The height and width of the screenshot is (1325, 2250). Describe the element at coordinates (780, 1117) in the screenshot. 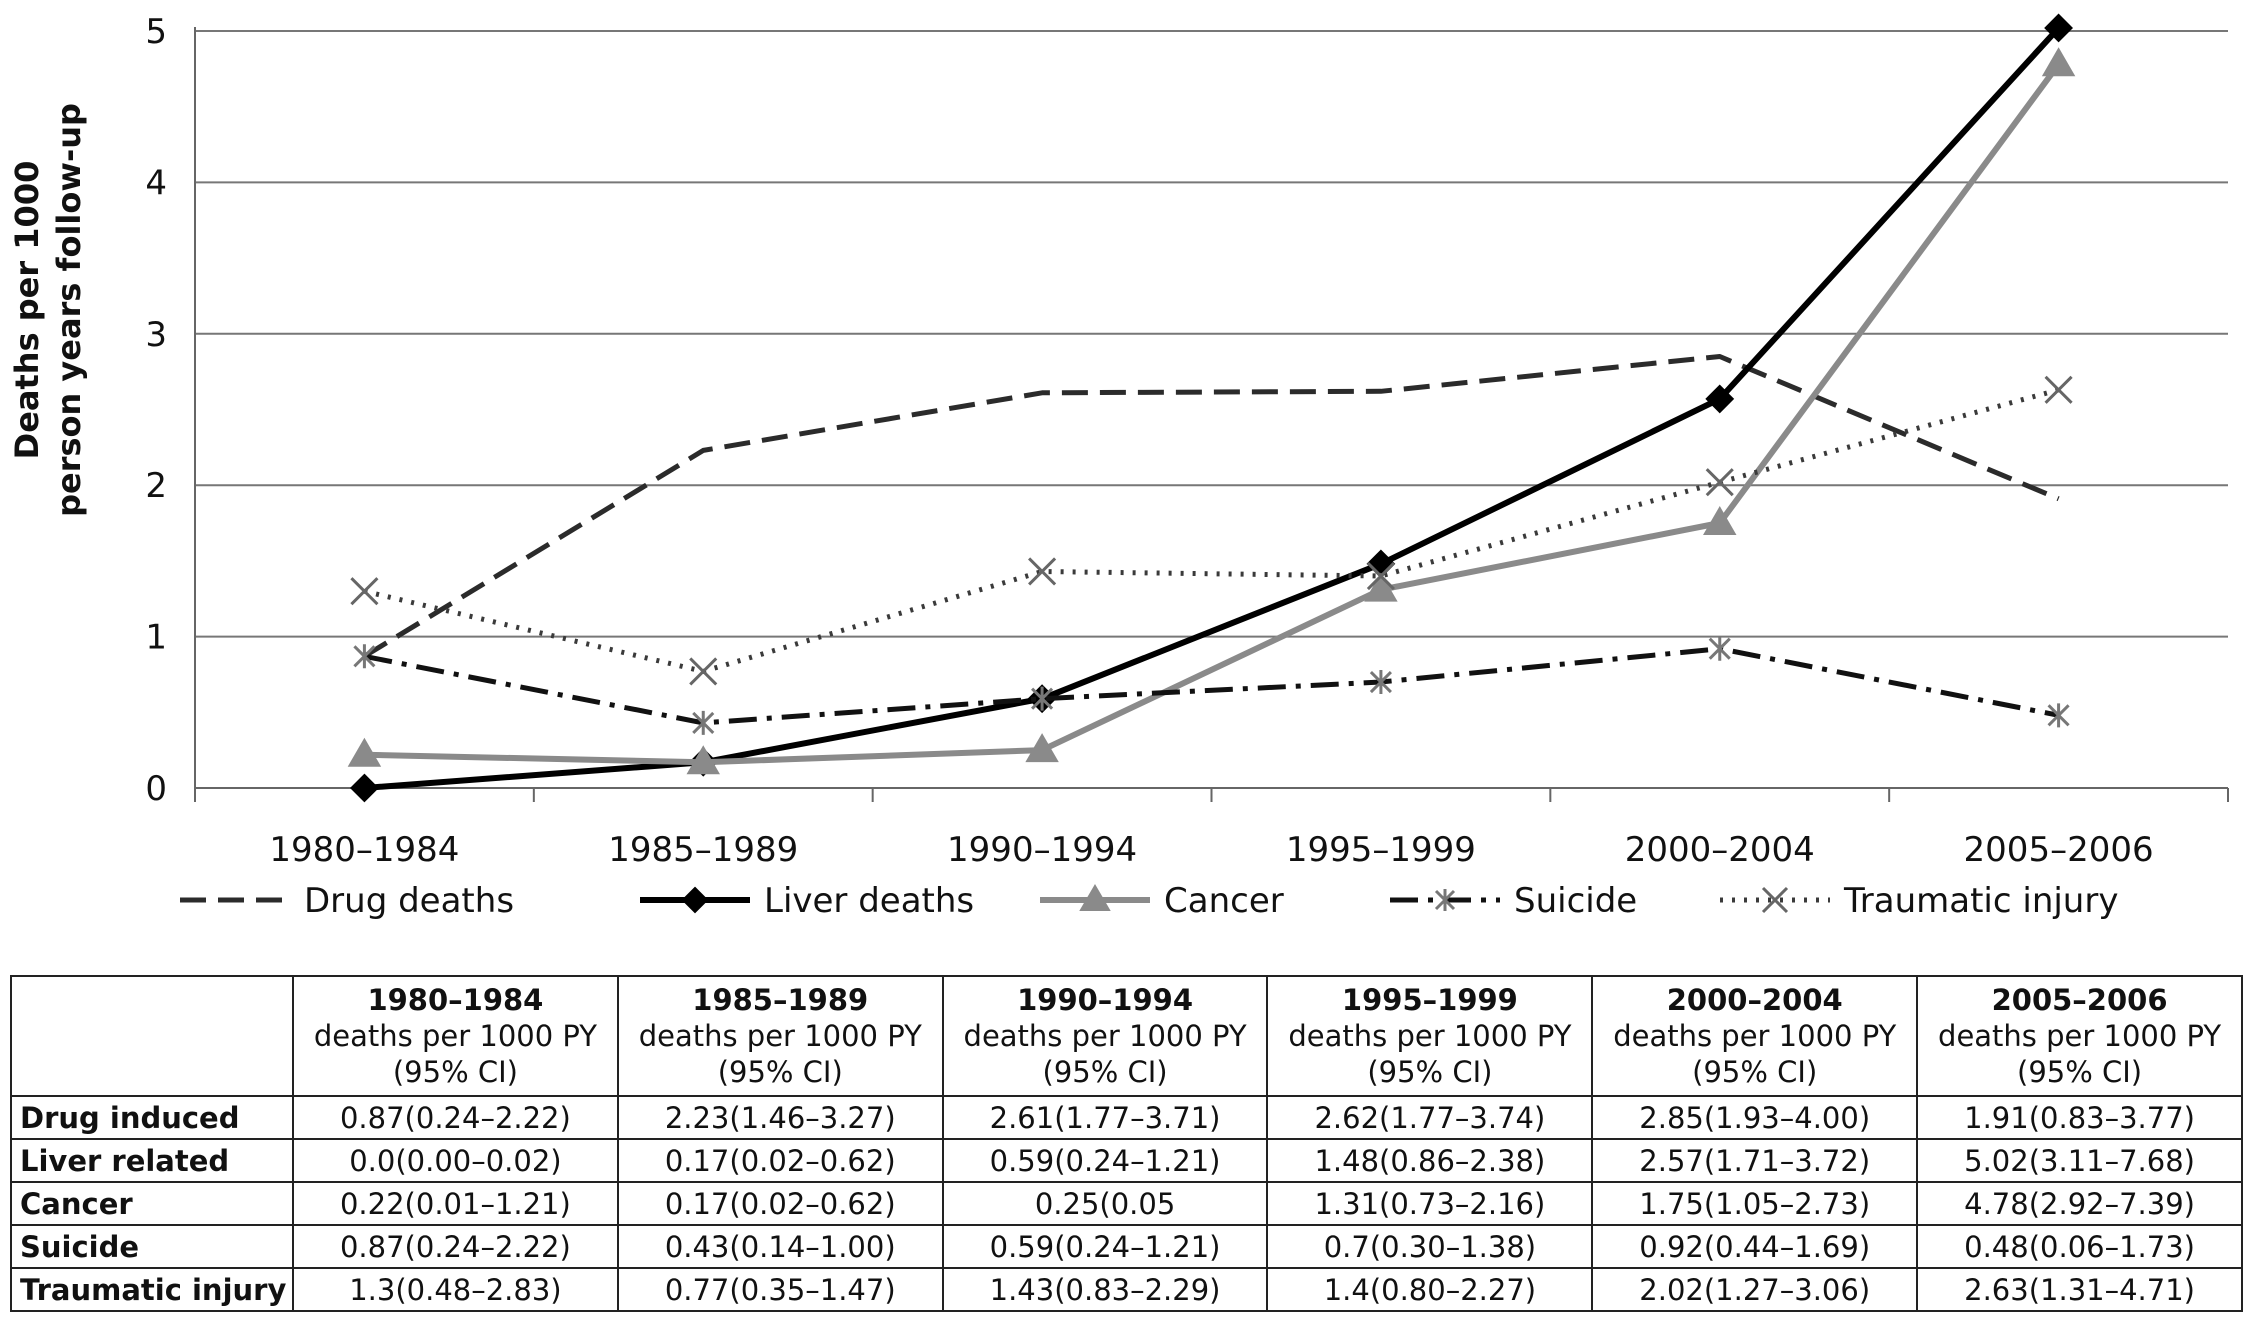

I see `table-cell: 2.23(1.46–3.27)` at that location.